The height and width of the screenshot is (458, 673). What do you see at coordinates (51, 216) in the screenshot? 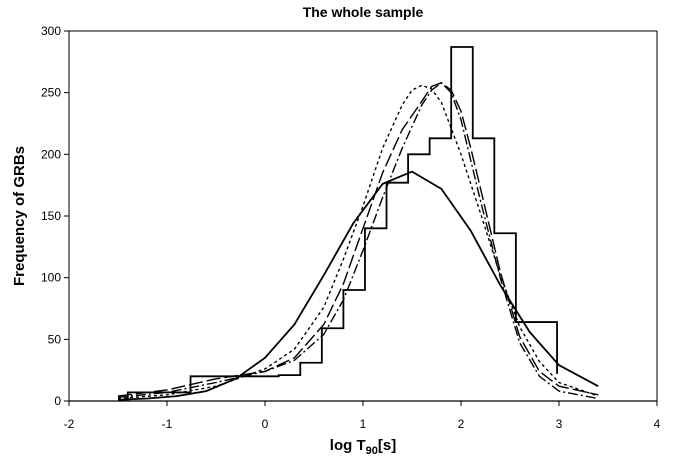
I see `y-tick-label: 150` at bounding box center [51, 216].